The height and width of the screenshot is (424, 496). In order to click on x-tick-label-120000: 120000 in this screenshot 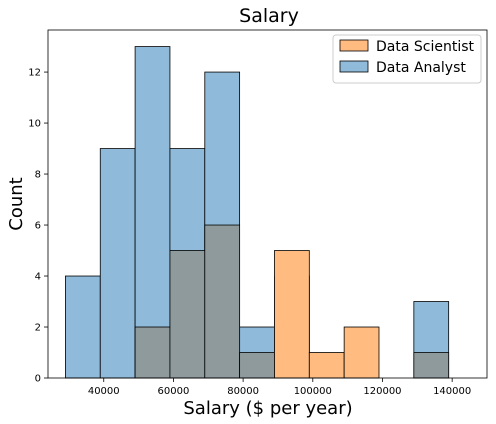, I will do `click(382, 391)`.